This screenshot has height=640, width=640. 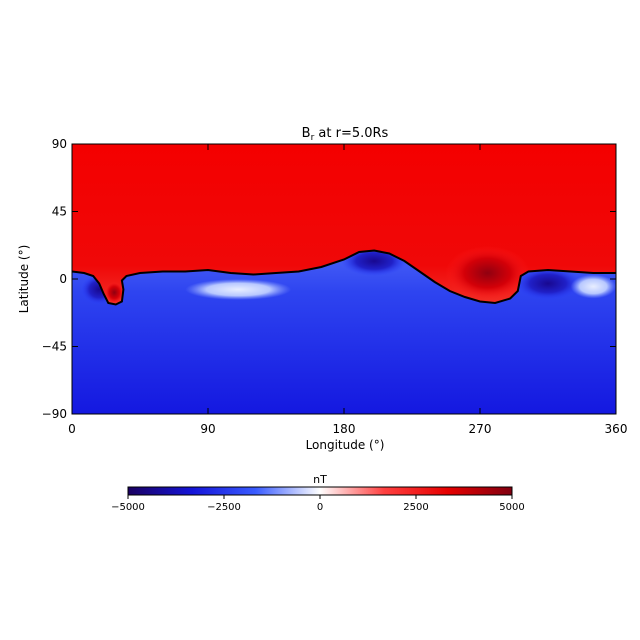 What do you see at coordinates (351, 133) in the screenshot?
I see `chart-title-suffix: at r=5.0Rs` at bounding box center [351, 133].